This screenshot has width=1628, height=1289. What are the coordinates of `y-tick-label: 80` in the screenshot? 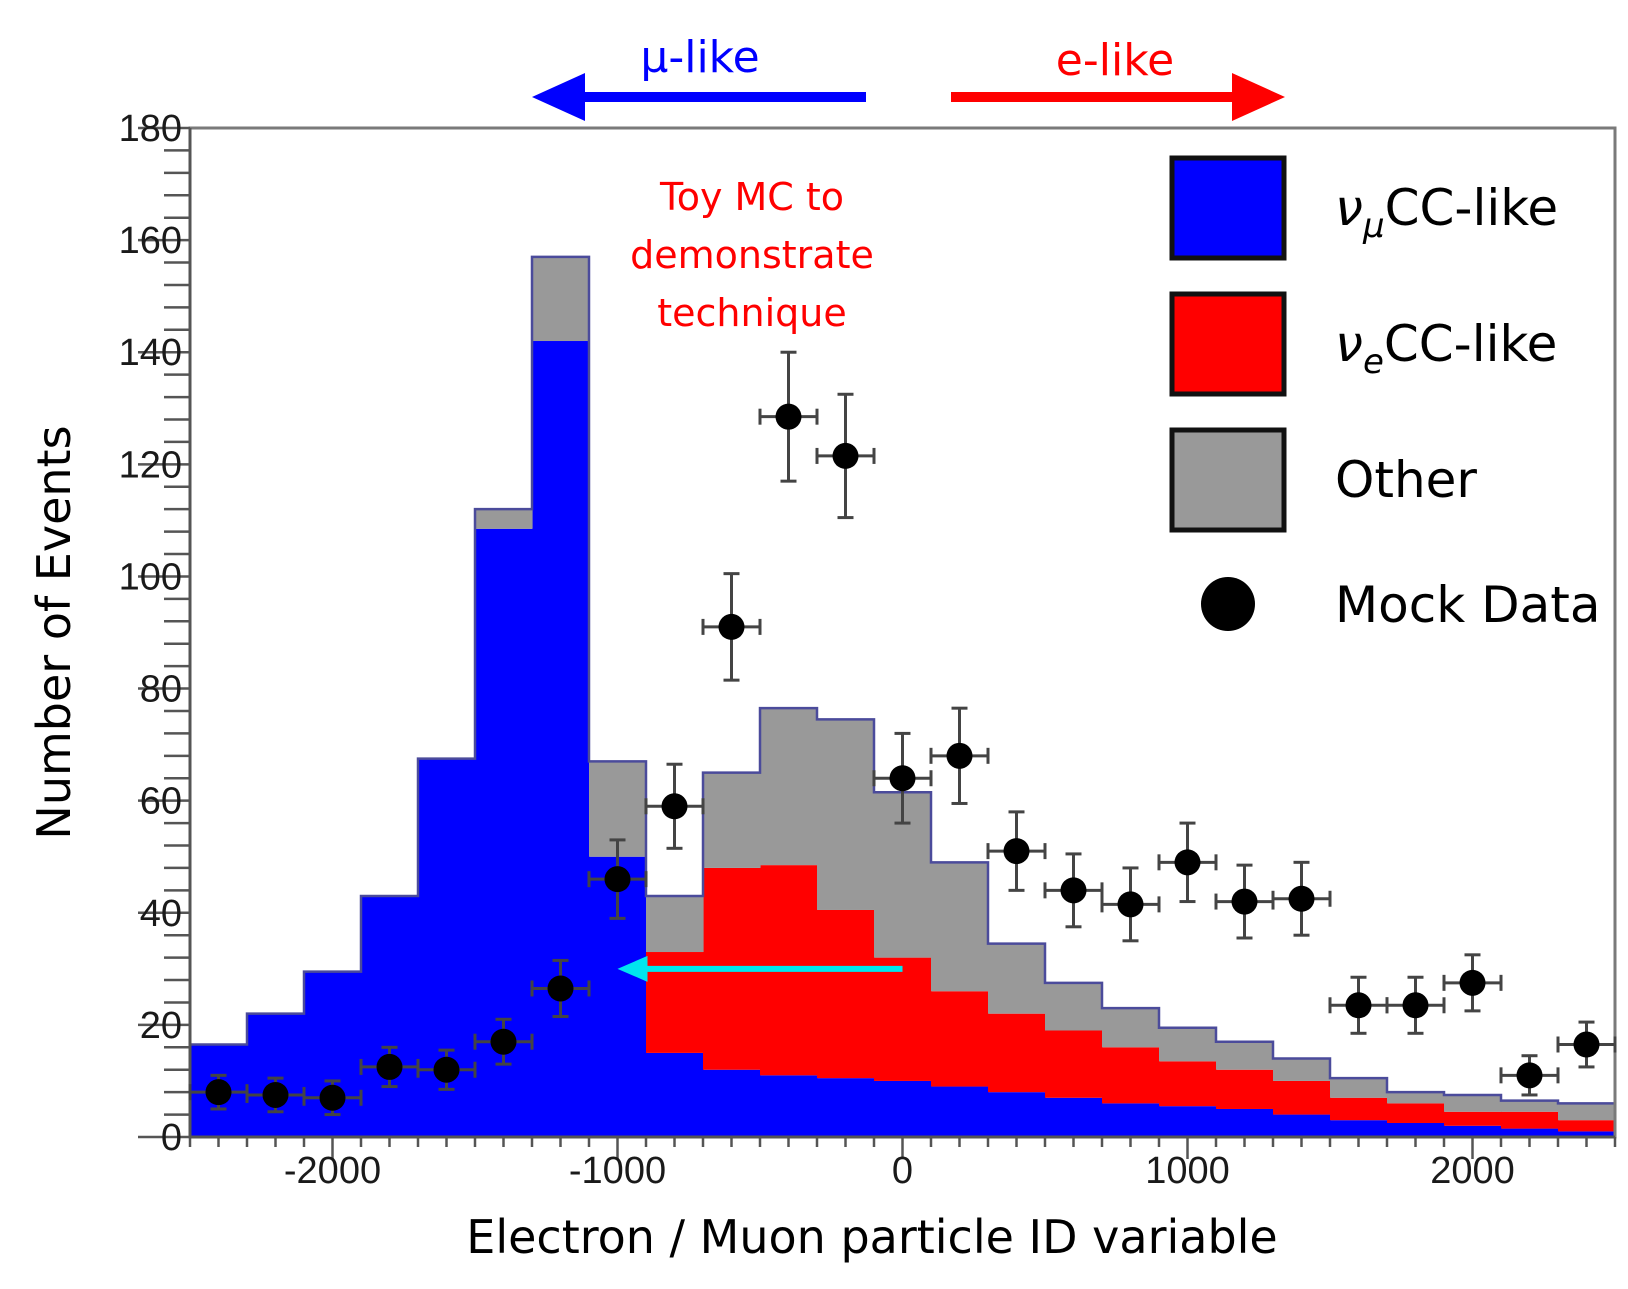 It's located at (161, 690).